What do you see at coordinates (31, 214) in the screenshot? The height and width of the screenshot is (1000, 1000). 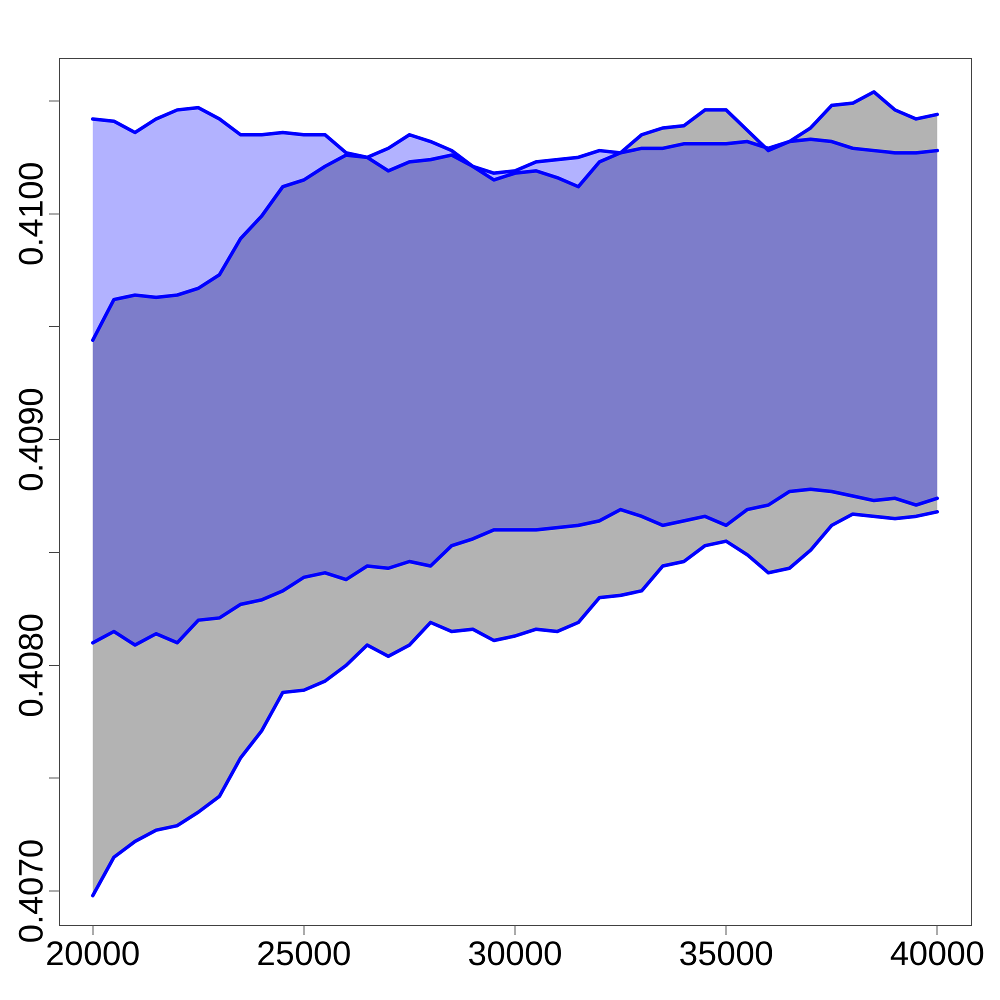 I see `y-tick-label: 0.4100` at bounding box center [31, 214].